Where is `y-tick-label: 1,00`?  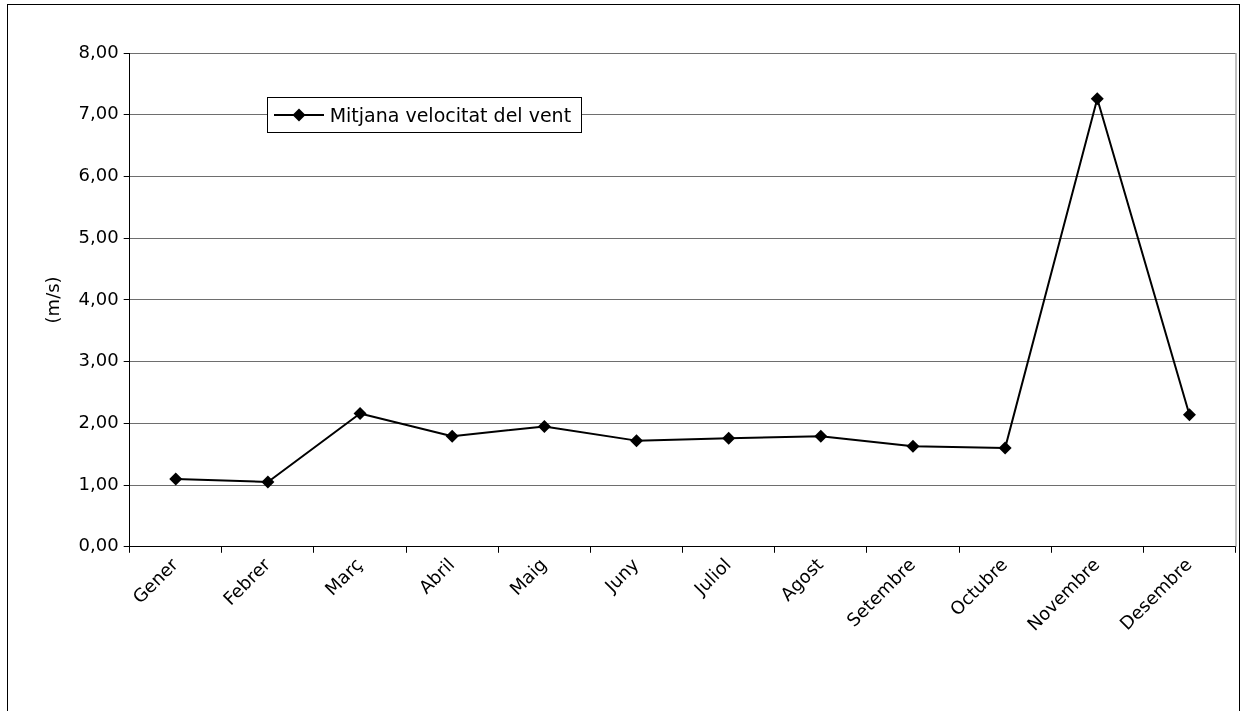
y-tick-label: 1,00 is located at coordinates (98, 483).